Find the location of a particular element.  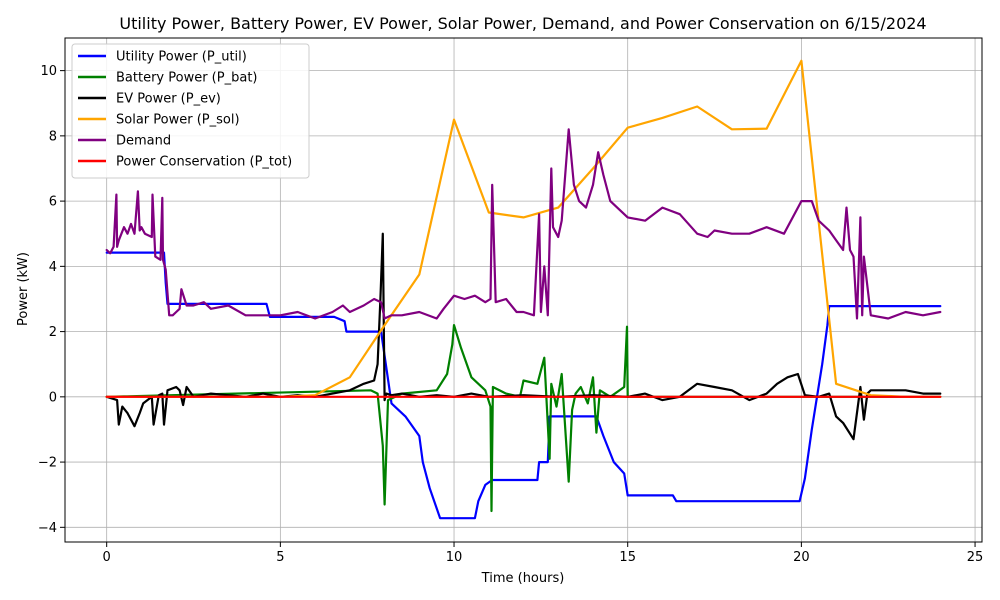

y-tick-label: −4 is located at coordinates (47, 528).